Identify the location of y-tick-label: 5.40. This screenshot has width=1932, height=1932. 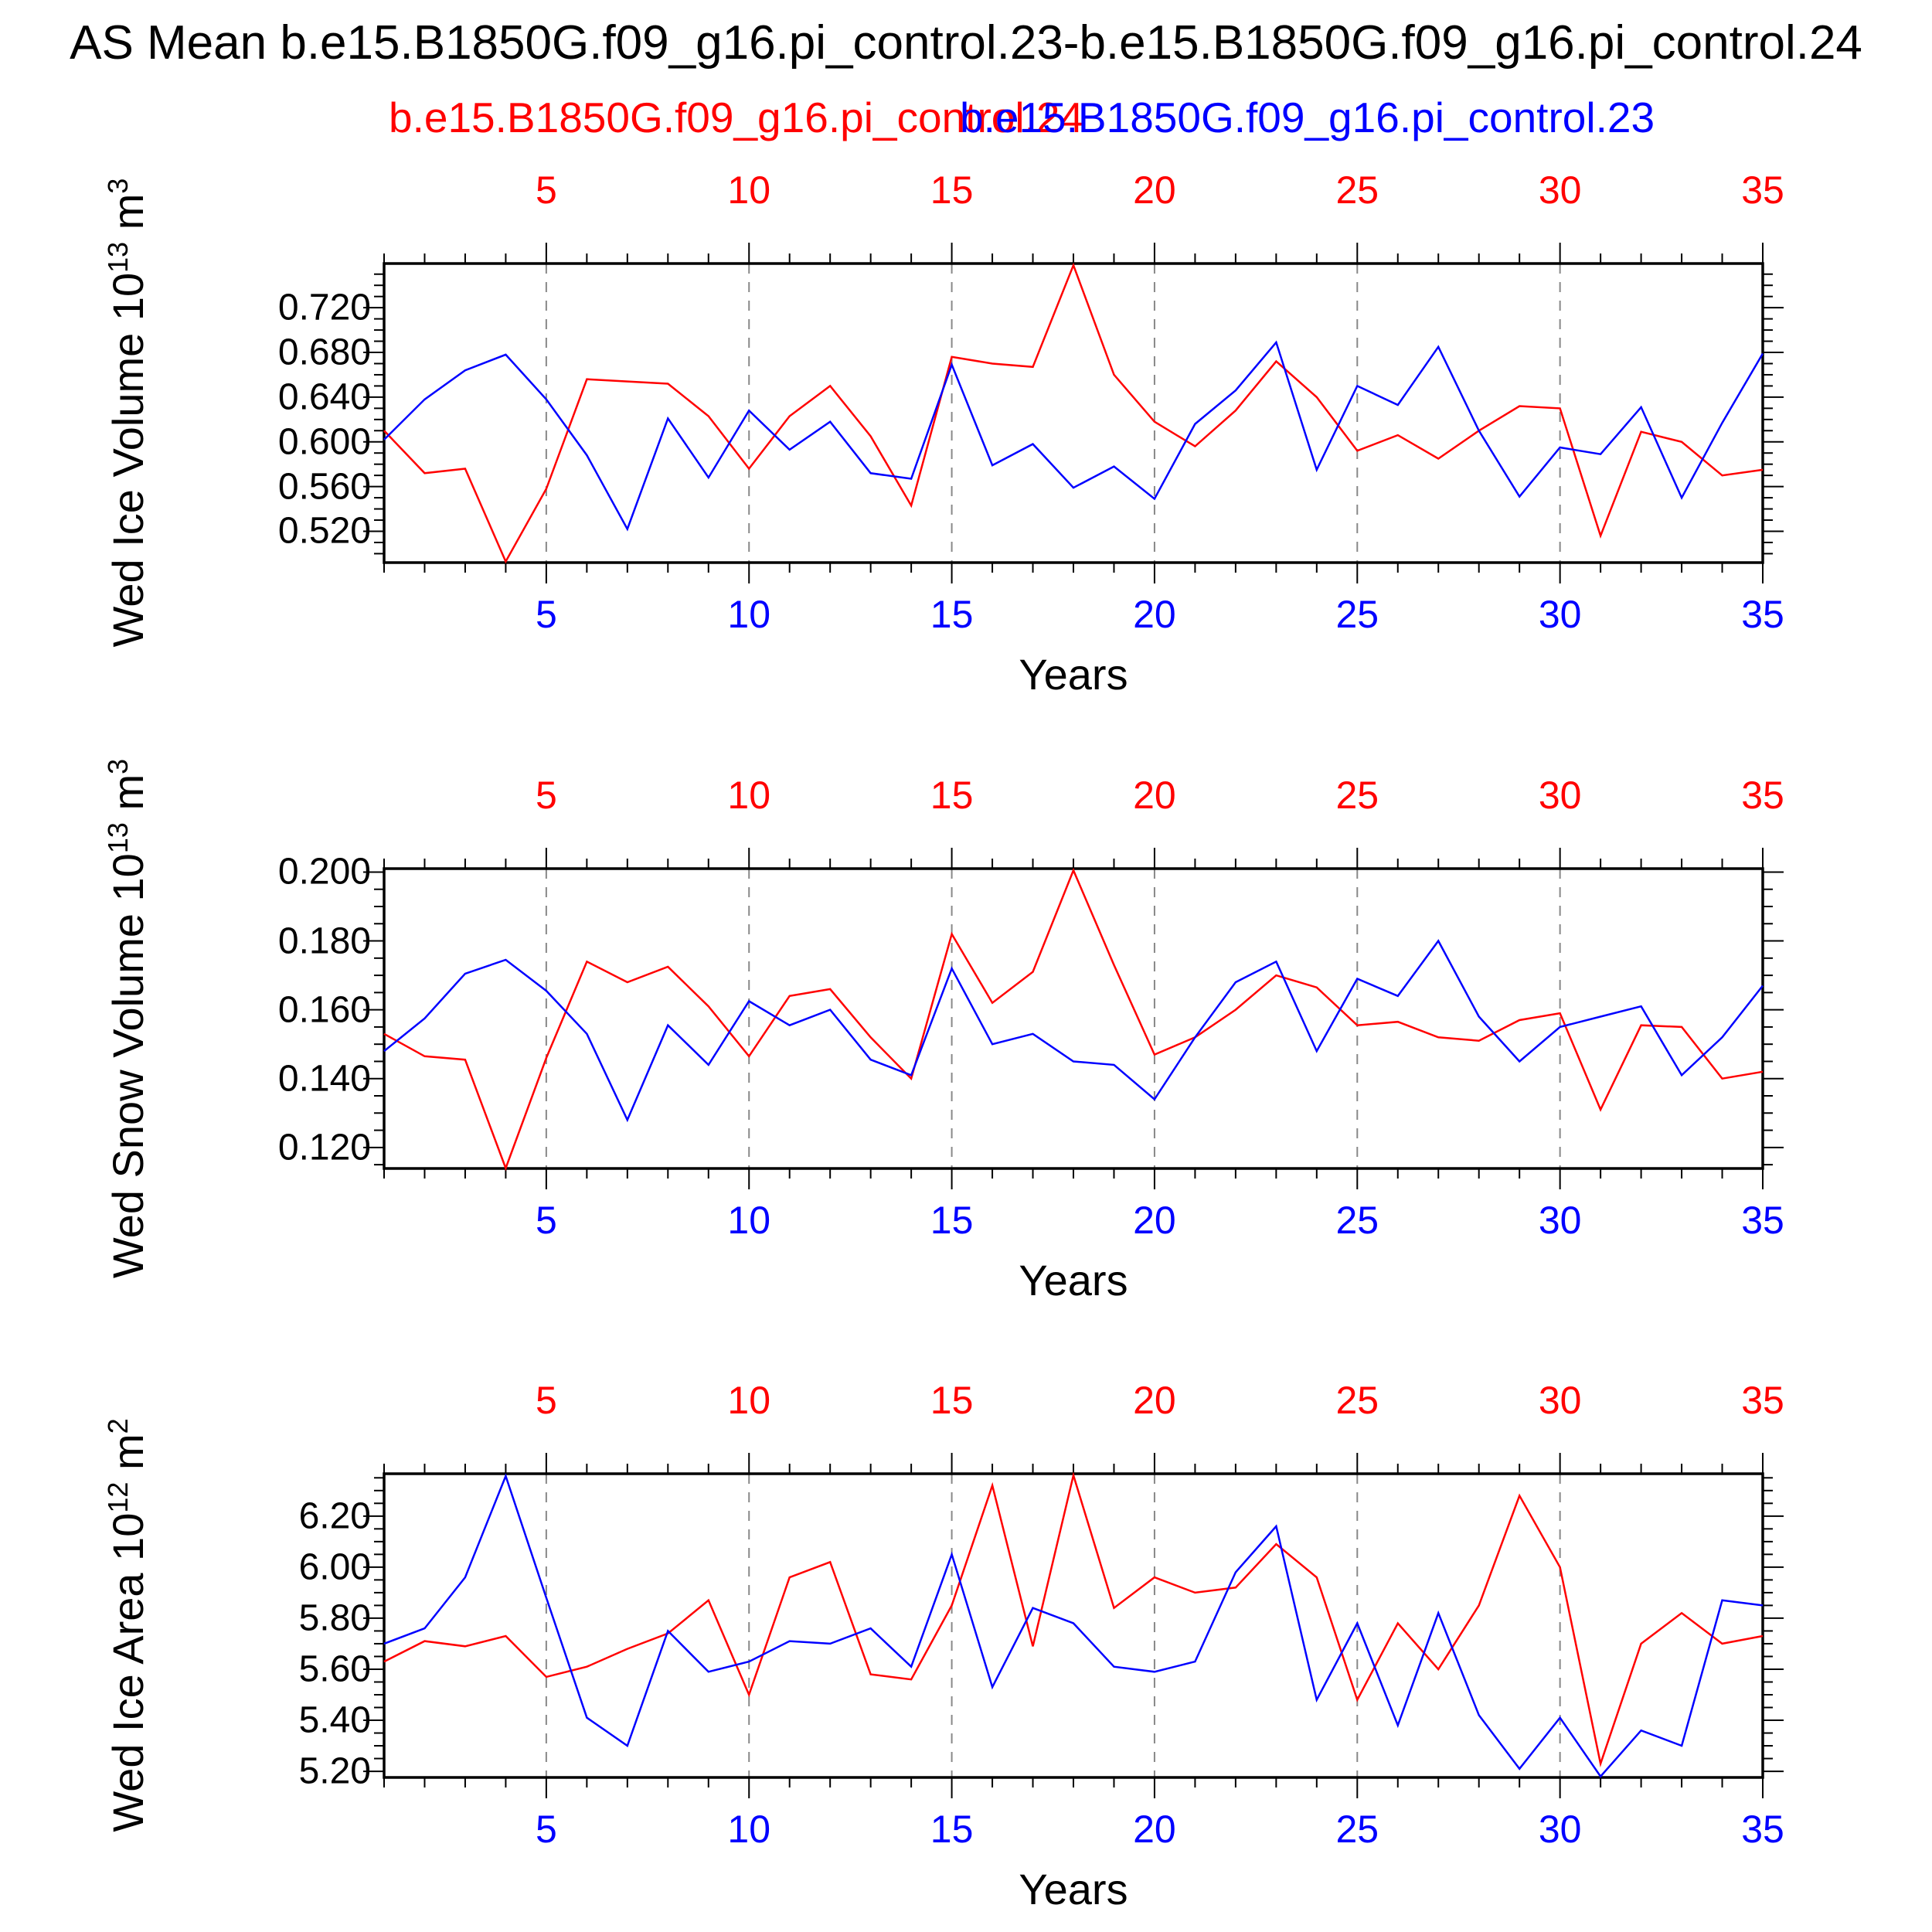
(335, 1720).